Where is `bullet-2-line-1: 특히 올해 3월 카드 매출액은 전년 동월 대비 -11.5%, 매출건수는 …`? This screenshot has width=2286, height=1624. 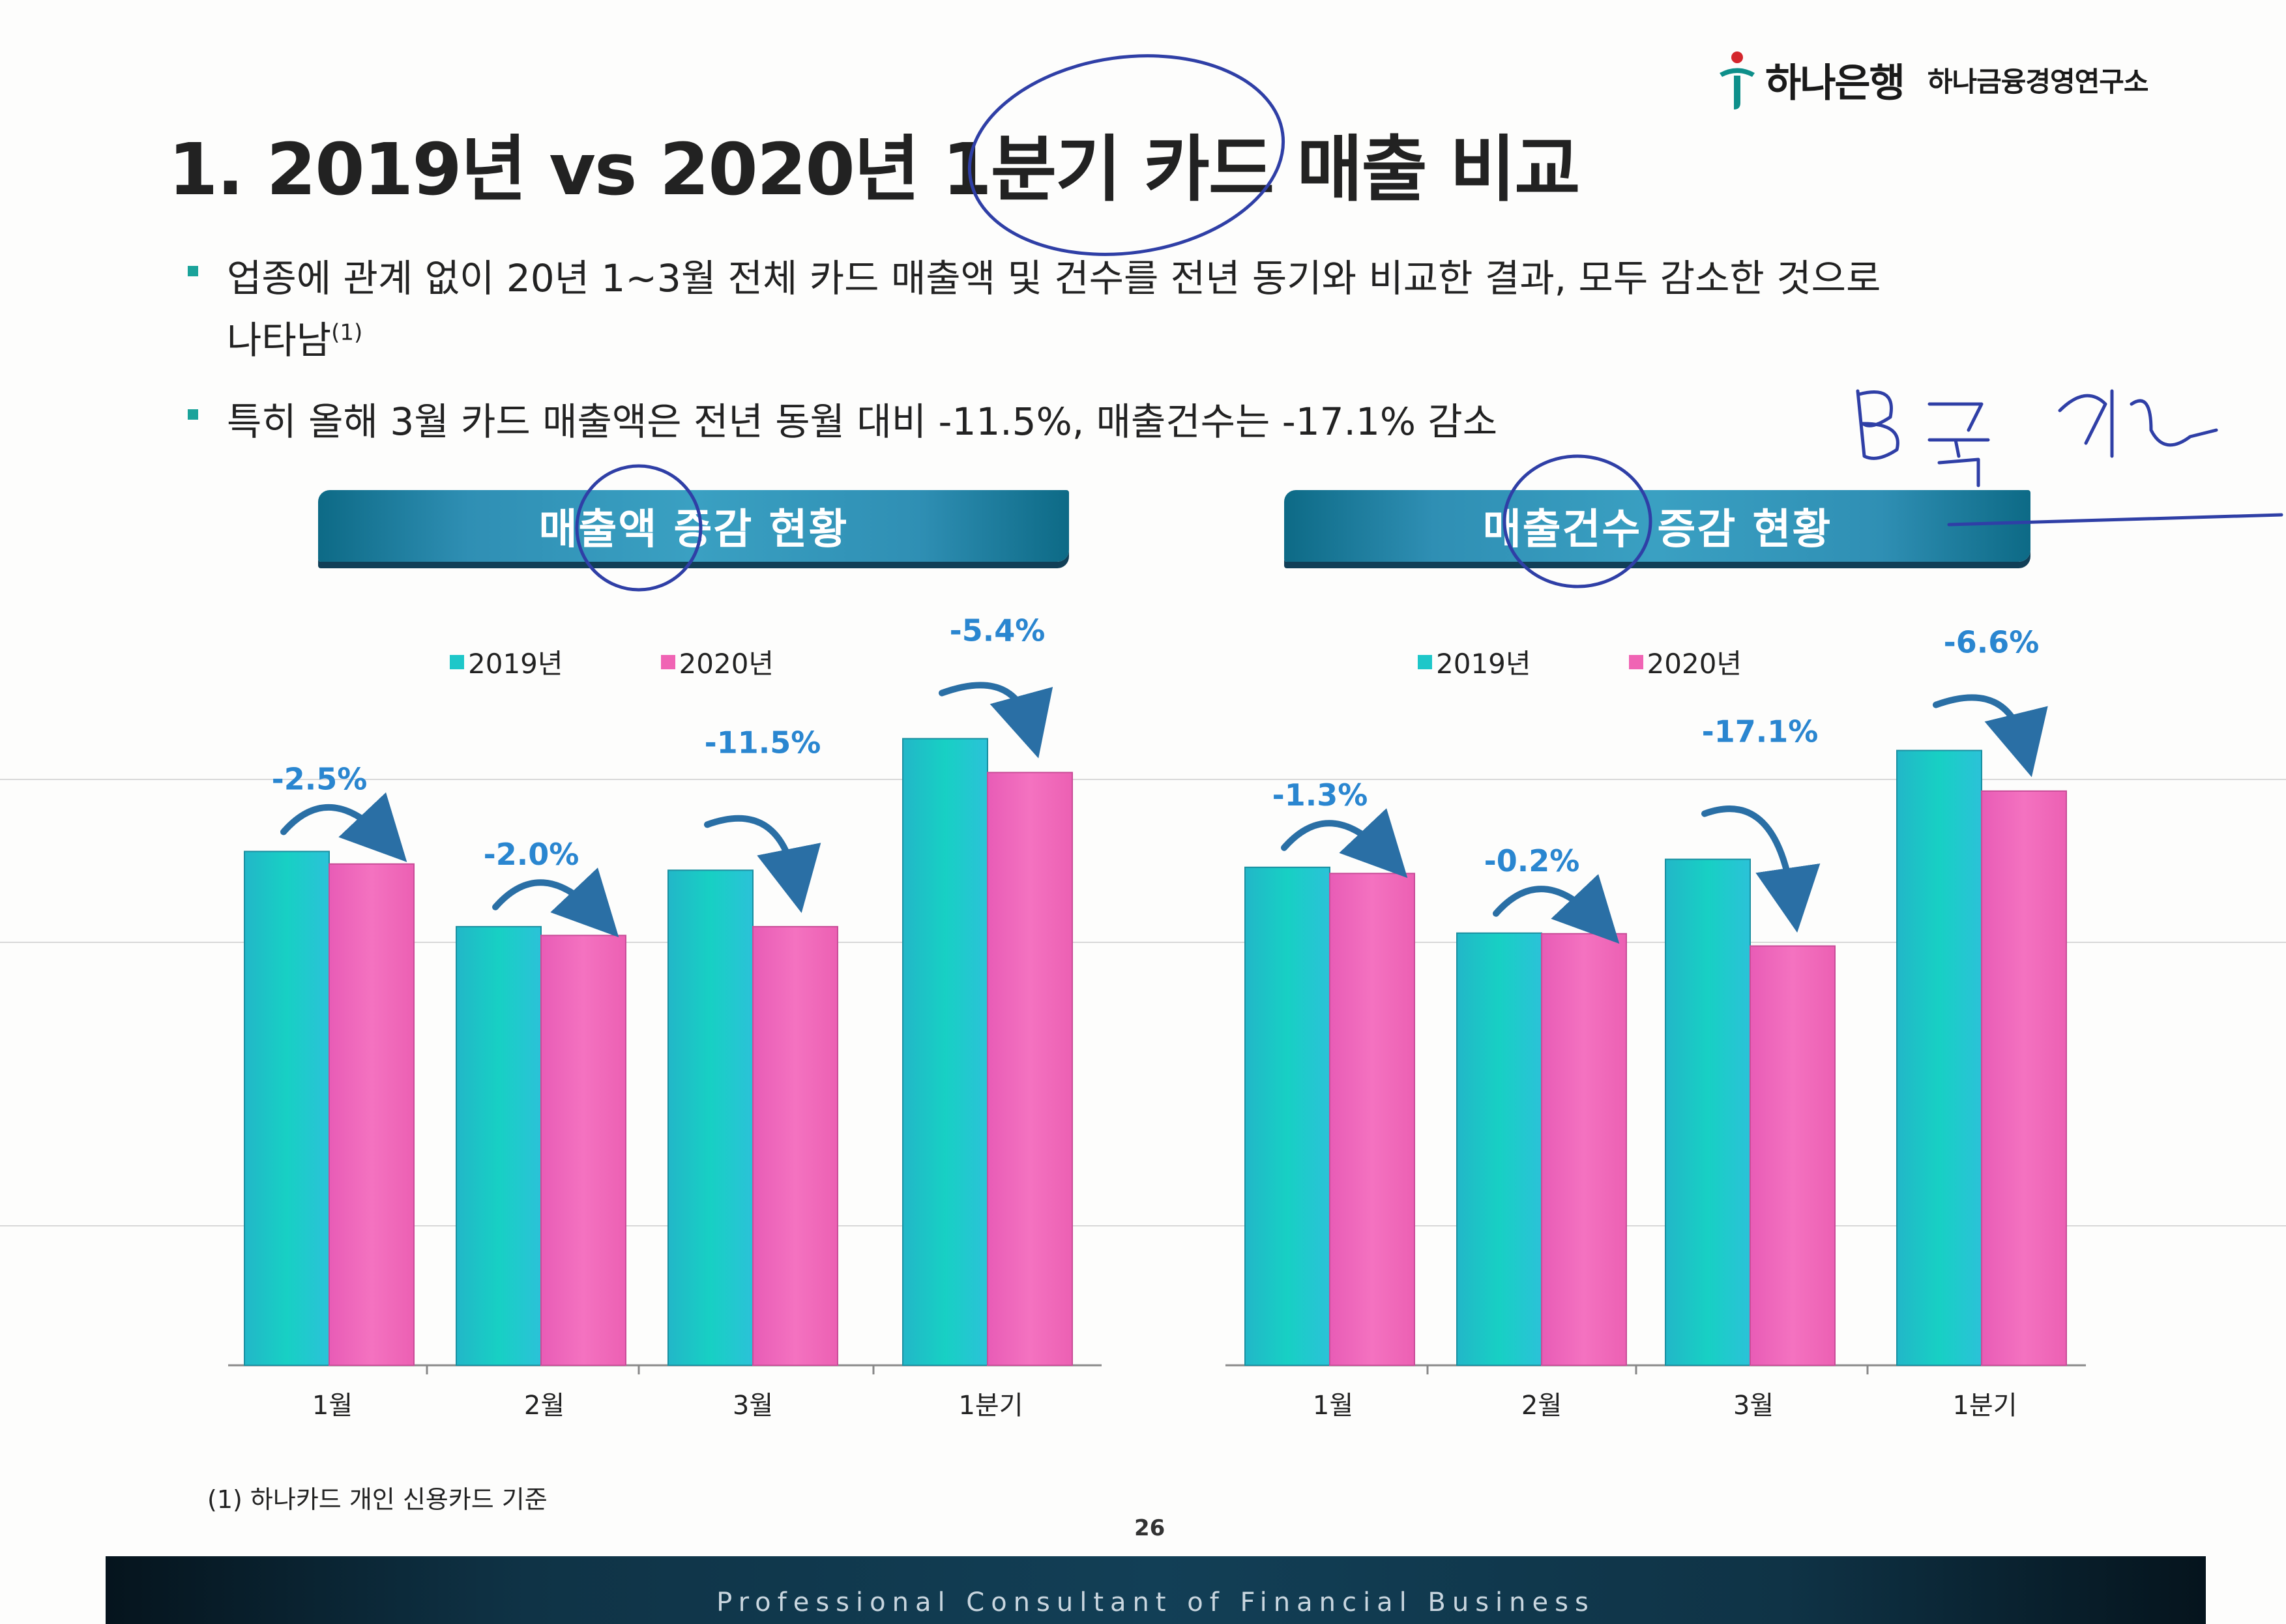 bullet-2-line-1: 특히 올해 3월 카드 매출액은 전년 동월 대비 -11.5%, 매출건수는 … is located at coordinates (862, 422).